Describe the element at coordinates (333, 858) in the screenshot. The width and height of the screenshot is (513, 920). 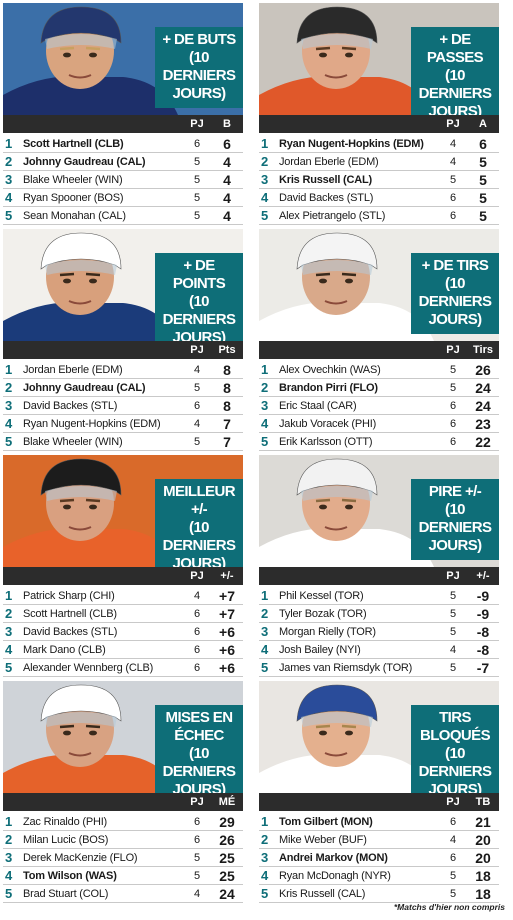
I see `player-name: Andrei Markov (MON)` at that location.